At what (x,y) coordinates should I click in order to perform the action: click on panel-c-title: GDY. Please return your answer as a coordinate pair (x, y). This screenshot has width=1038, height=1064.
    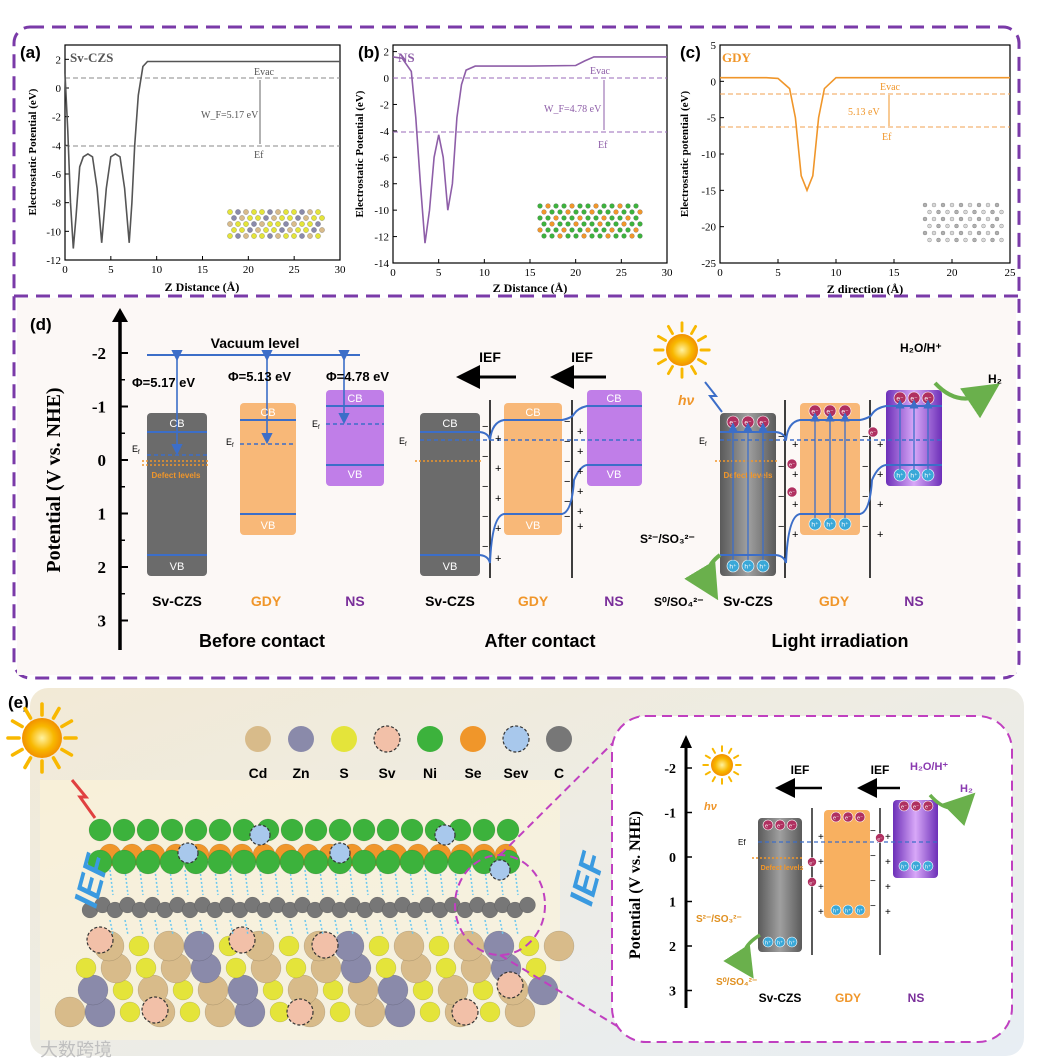
    Looking at the image, I should click on (737, 57).